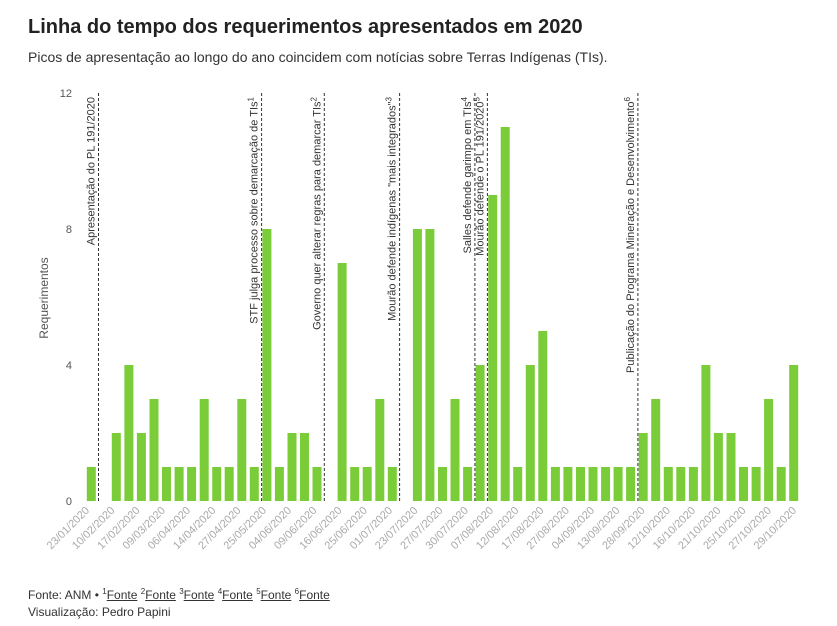 The image size is (837, 626). I want to click on source-link: 1Fonte, so click(120, 594).